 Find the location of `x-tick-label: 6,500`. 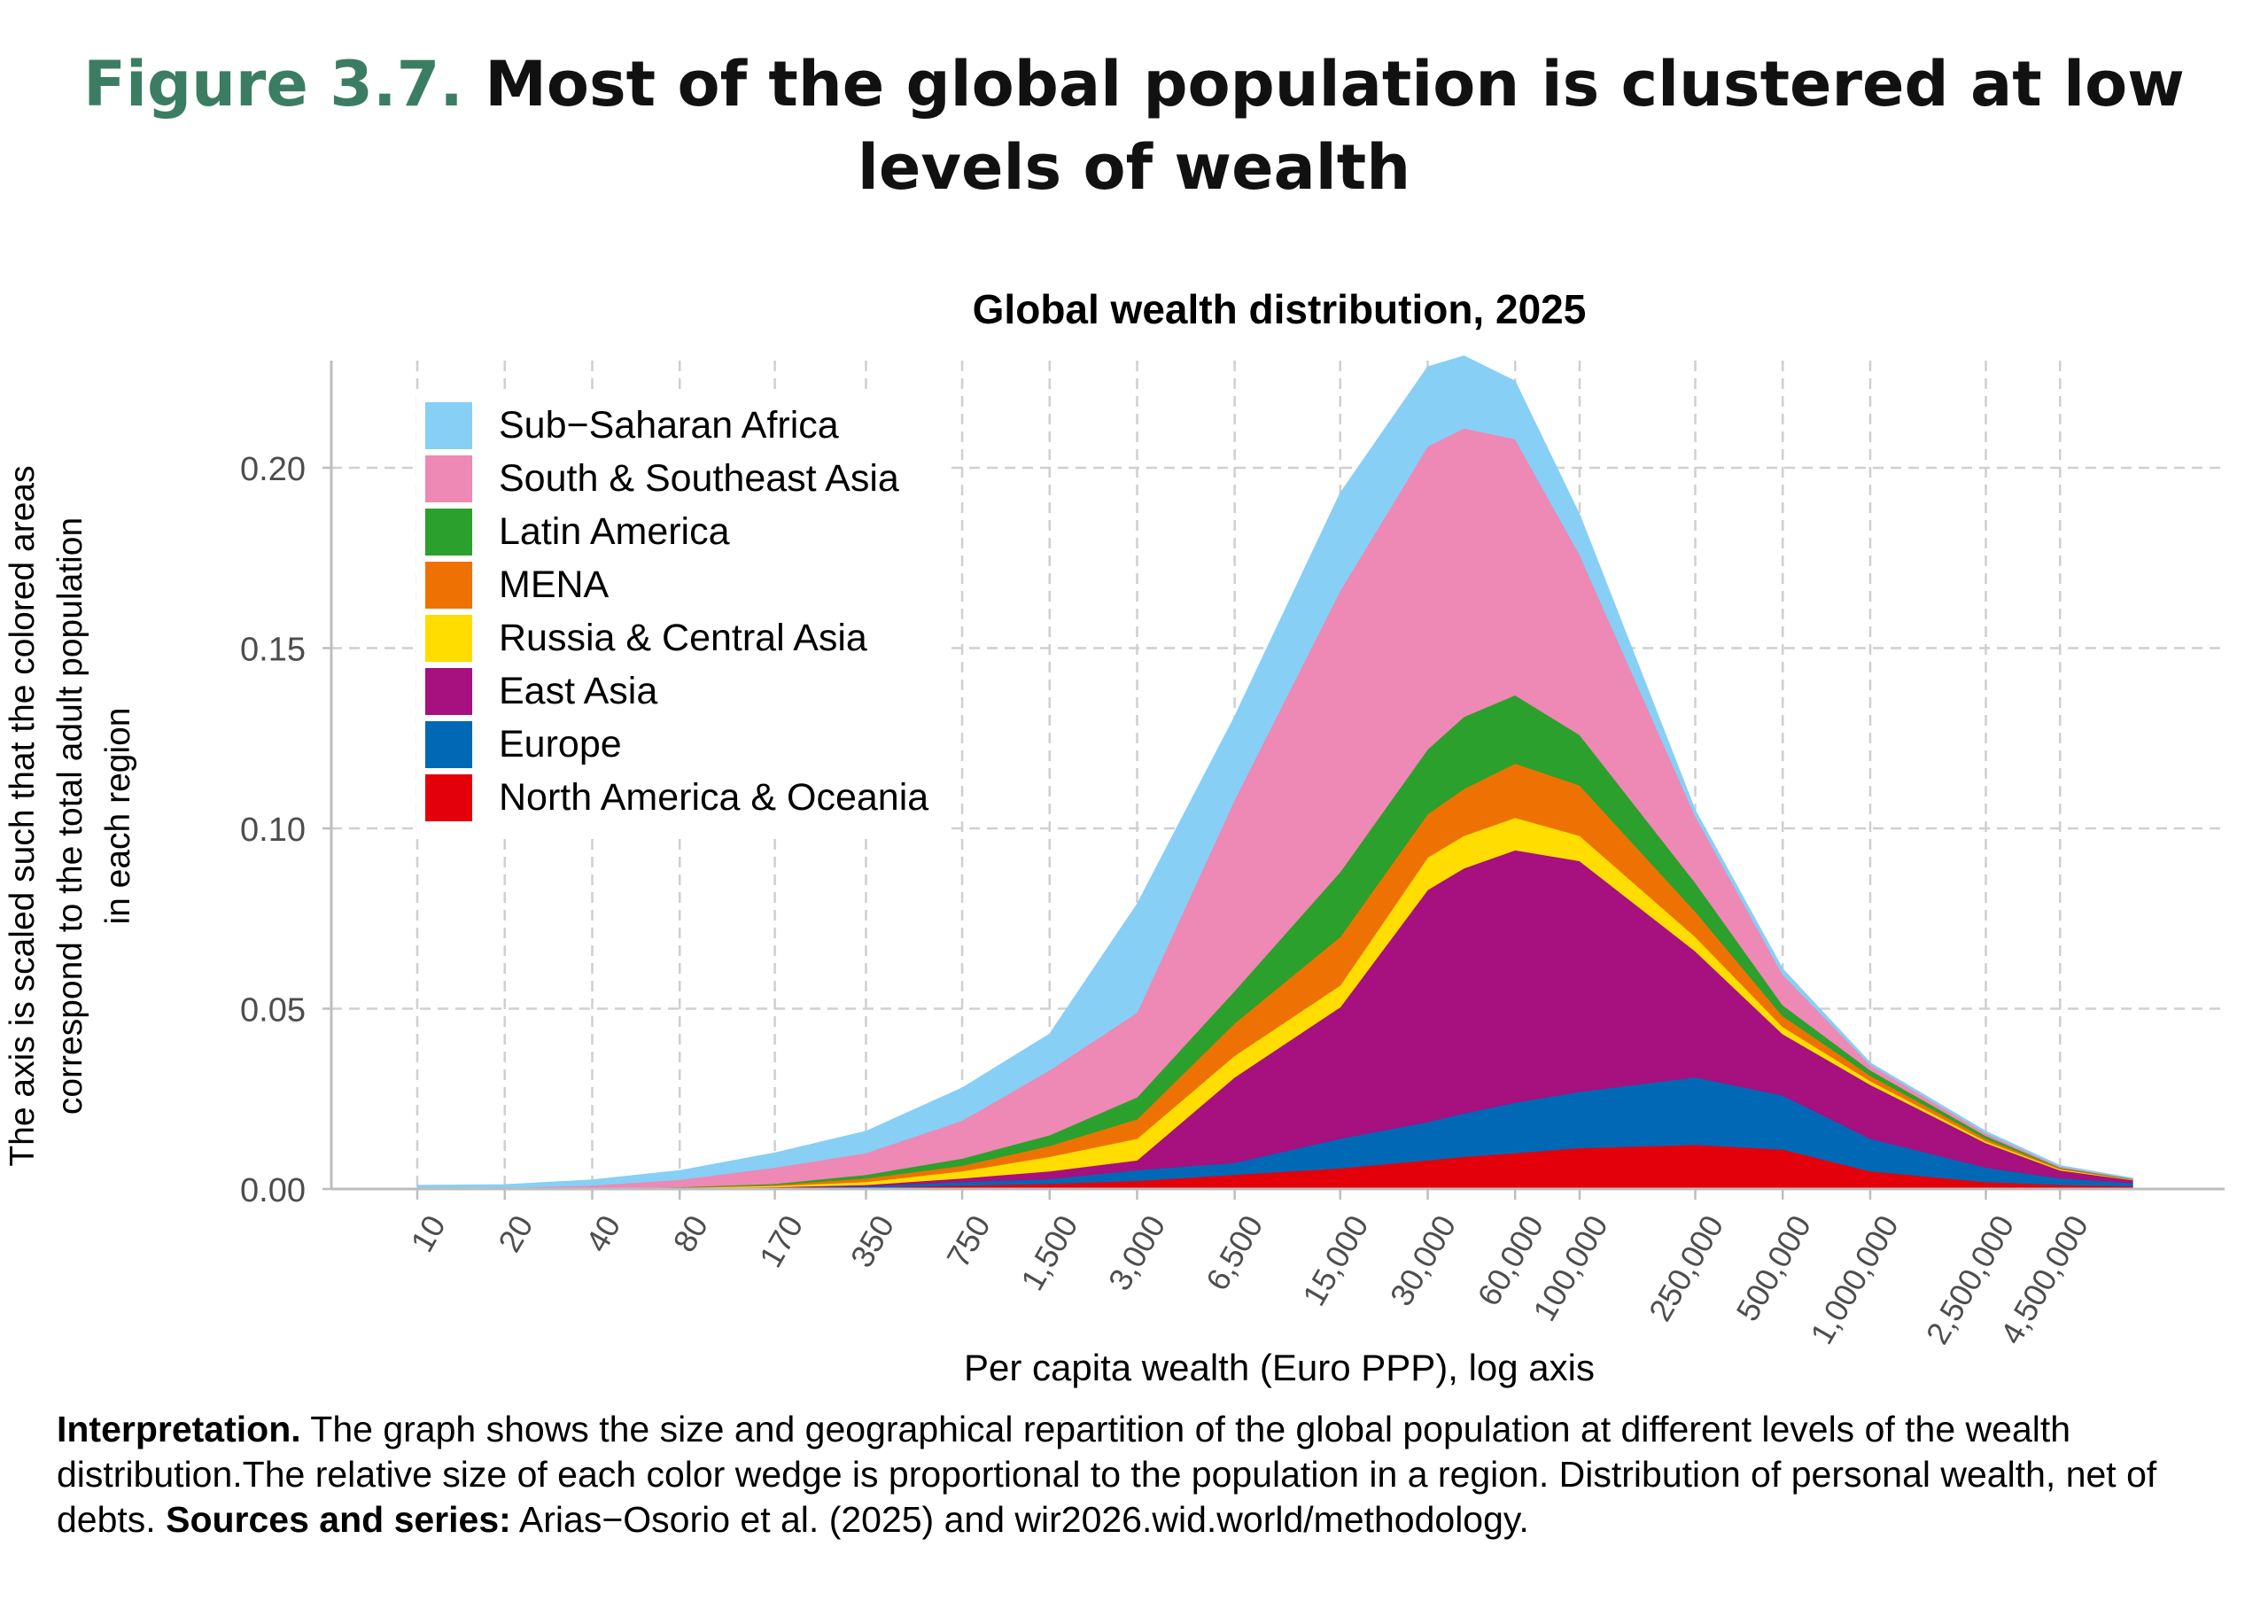

x-tick-label: 6,500 is located at coordinates (1234, 1253).